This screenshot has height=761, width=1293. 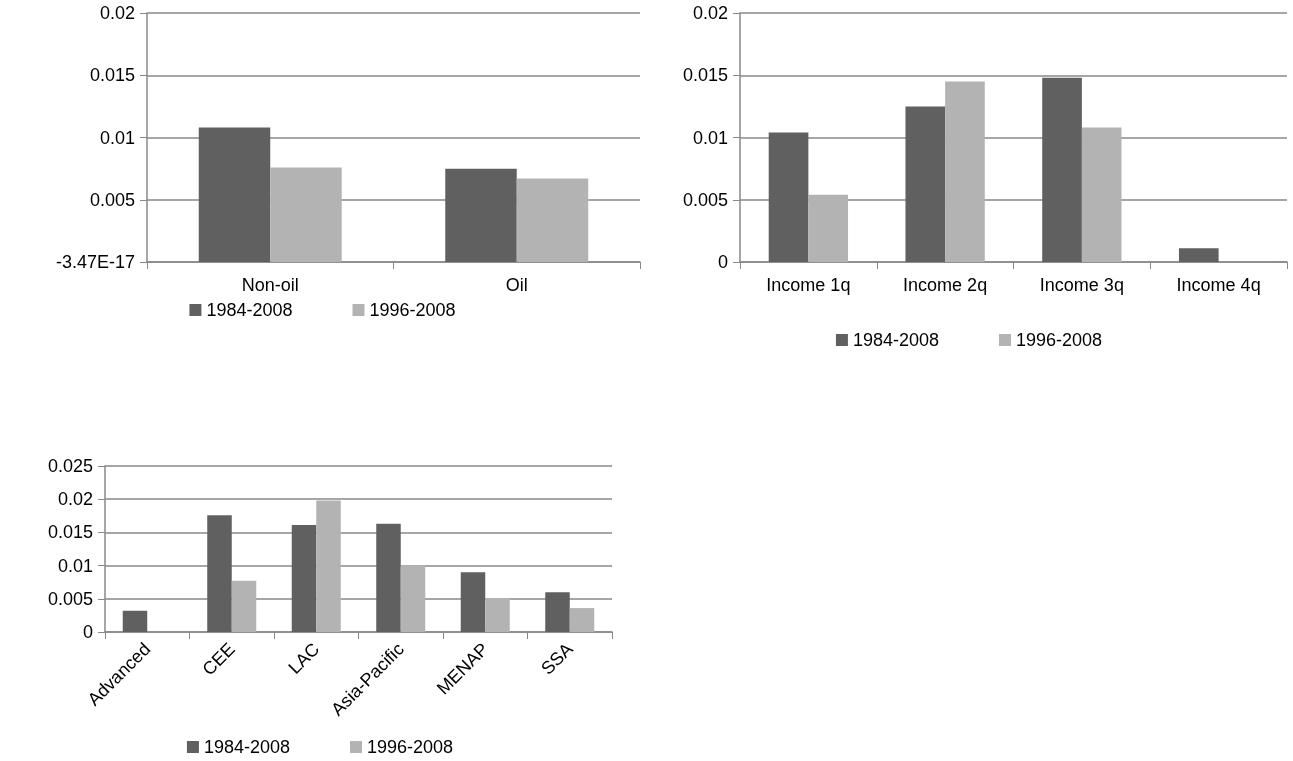 I want to click on x-tick-label: Non-oil, so click(x=270, y=285).